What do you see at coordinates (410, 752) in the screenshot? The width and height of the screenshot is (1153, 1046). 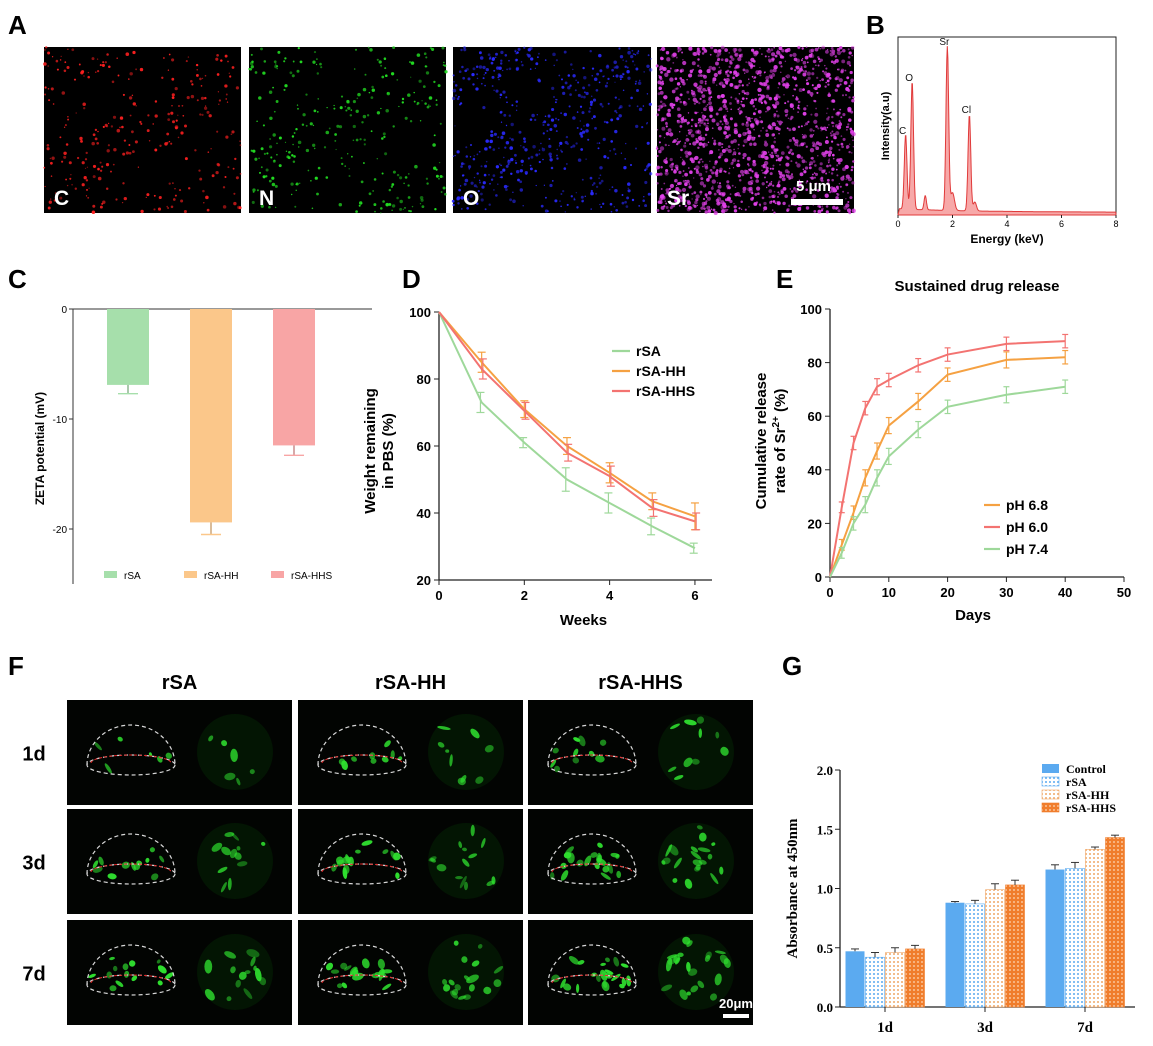 I see `micrograph-rsa-hh-1d` at bounding box center [410, 752].